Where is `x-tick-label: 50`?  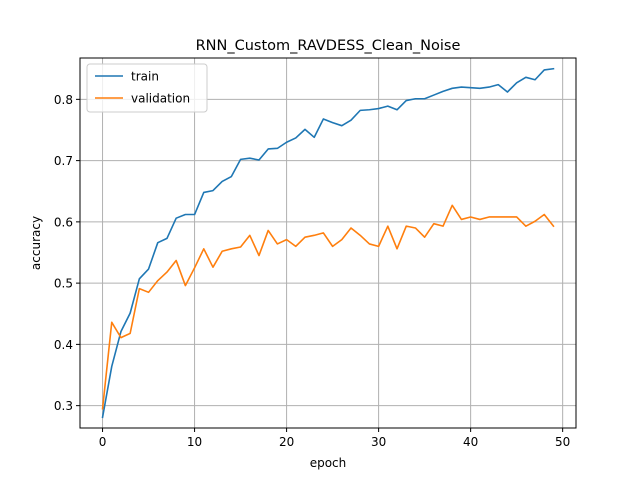
x-tick-label: 50 is located at coordinates (562, 442).